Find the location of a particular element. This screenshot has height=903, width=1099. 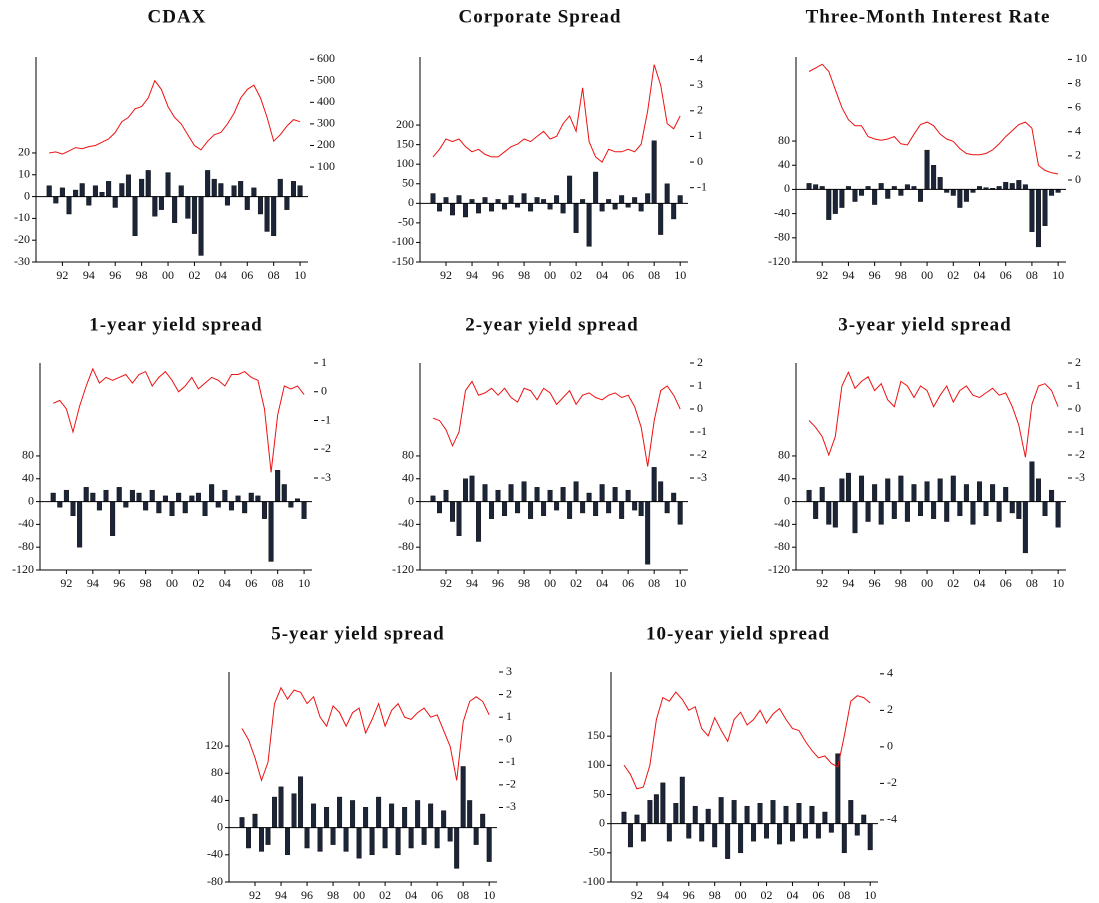

x-tick-label: 96 is located at coordinates (307, 895).